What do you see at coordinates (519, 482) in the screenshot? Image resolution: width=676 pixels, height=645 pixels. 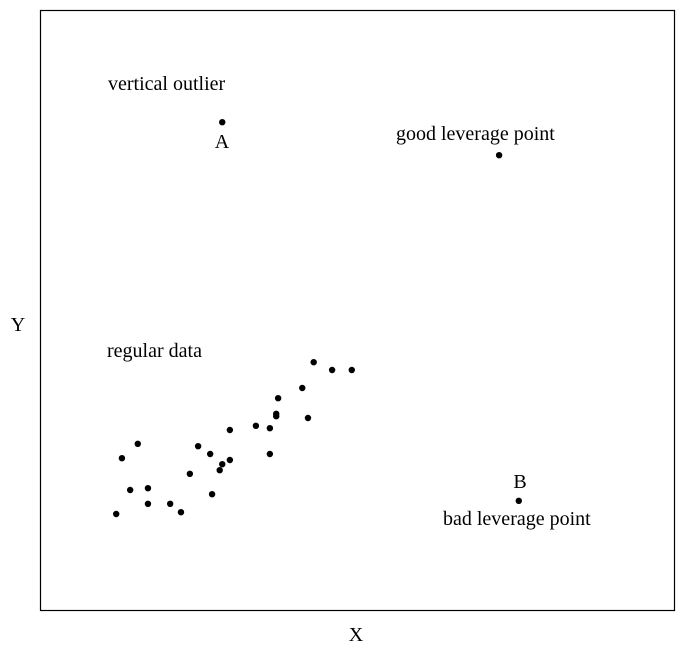 I see `annotation: B` at bounding box center [519, 482].